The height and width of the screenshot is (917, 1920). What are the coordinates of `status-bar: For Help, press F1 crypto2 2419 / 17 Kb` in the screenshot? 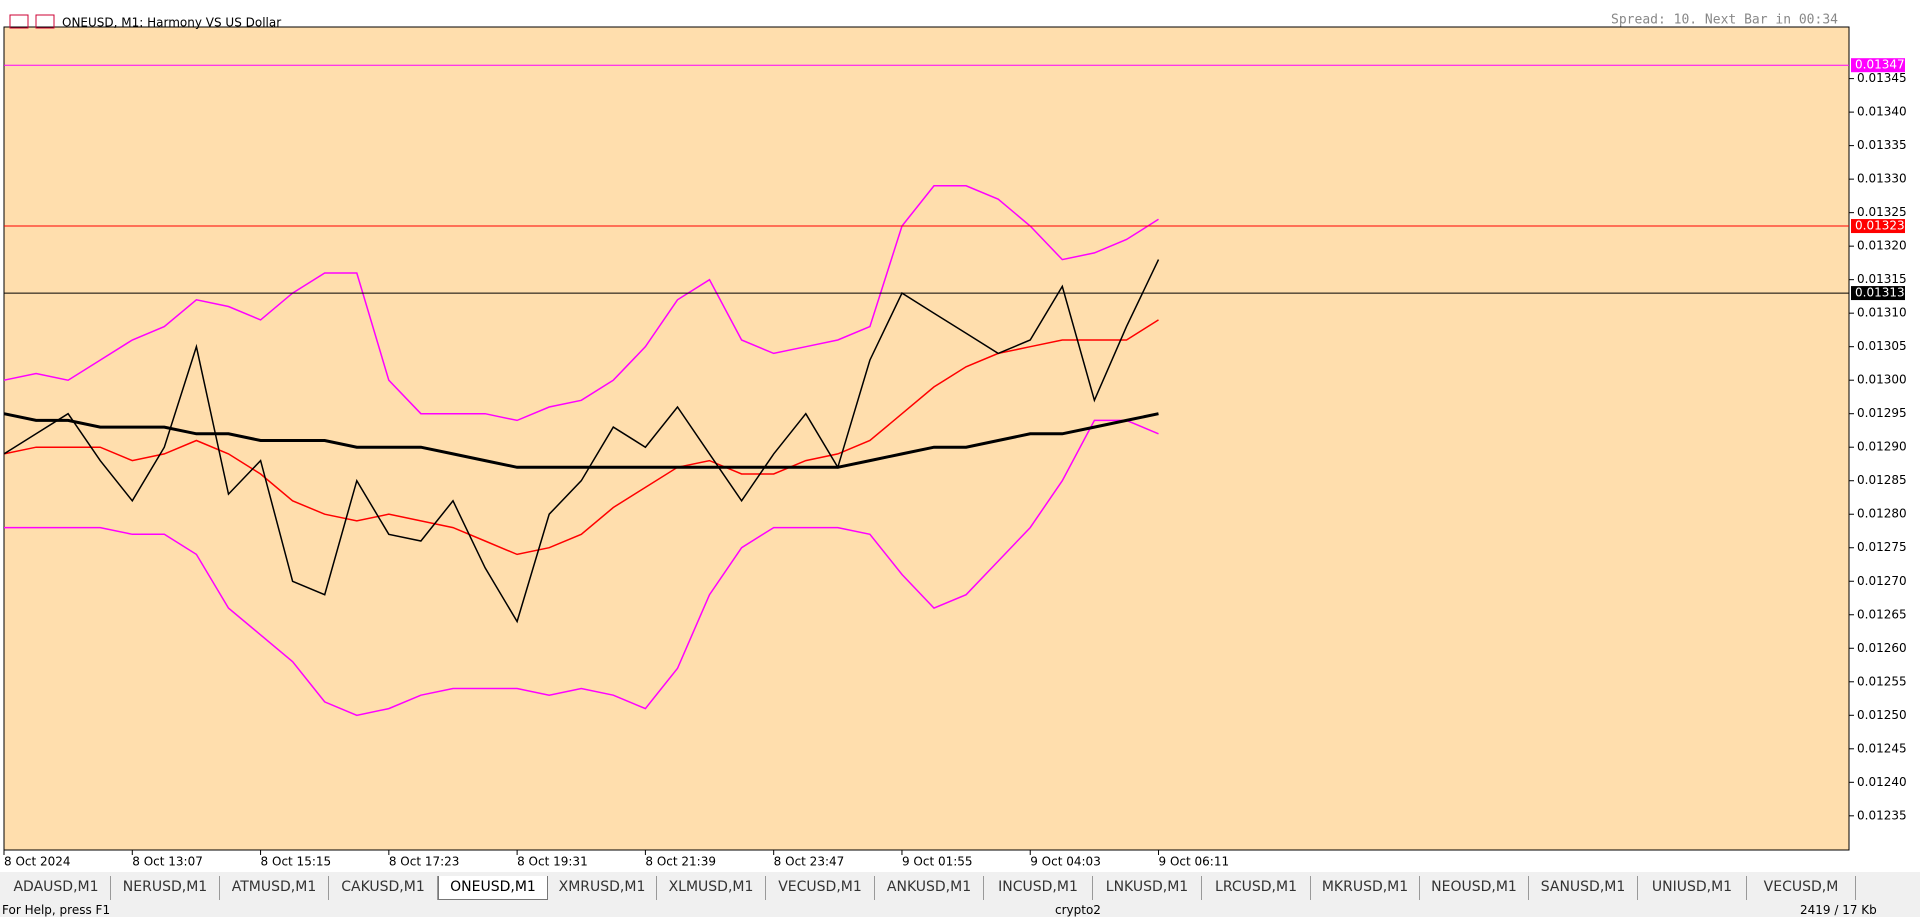 It's located at (960, 910).